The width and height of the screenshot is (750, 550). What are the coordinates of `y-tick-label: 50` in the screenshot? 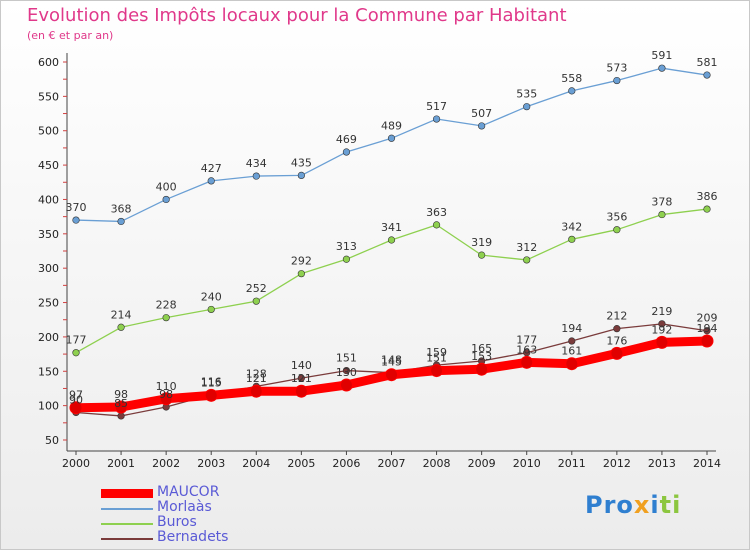 It's located at (52, 440).